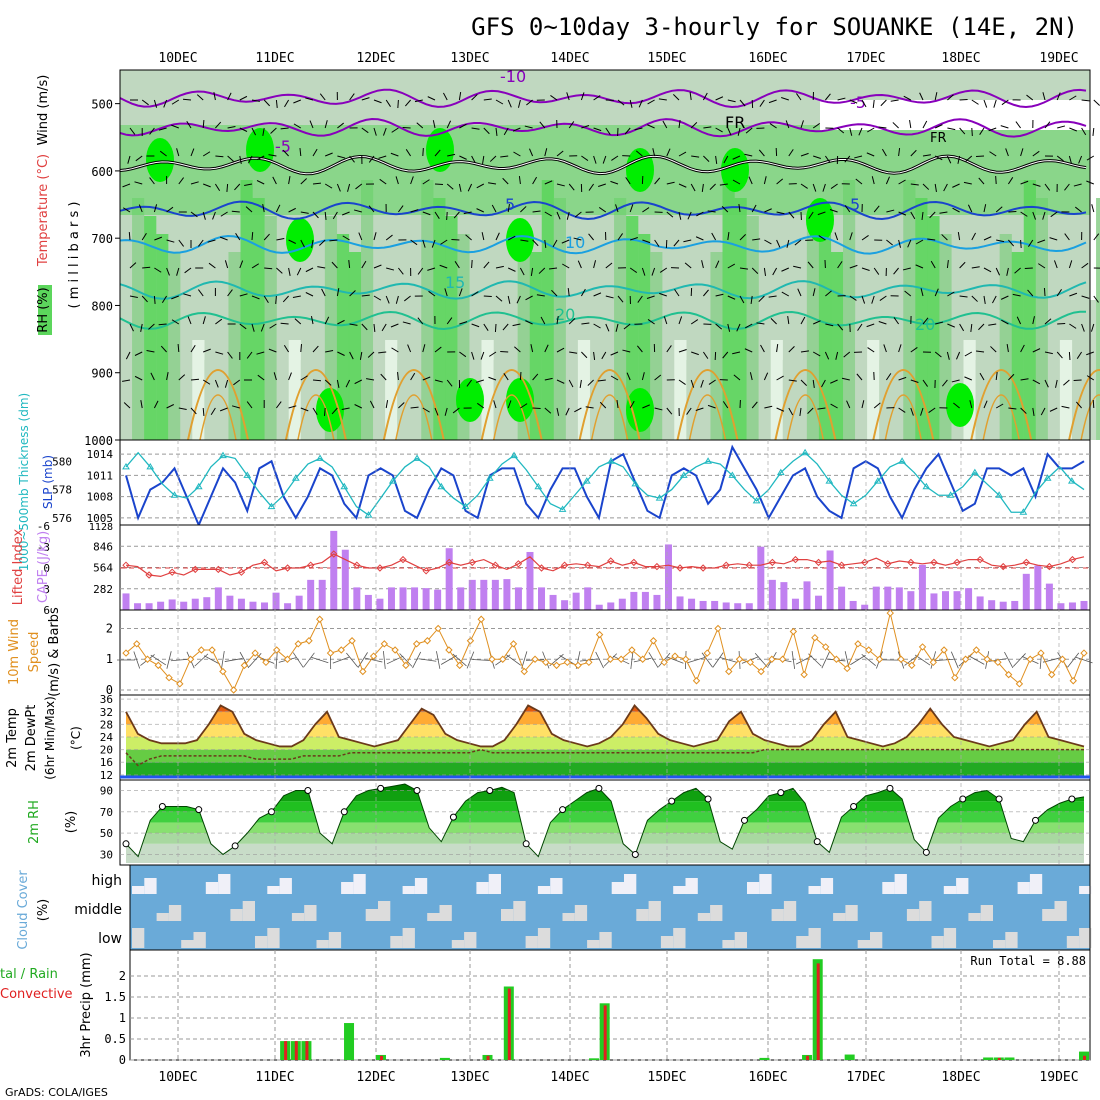 This screenshot has width=1100, height=1100. Describe the element at coordinates (46, 589) in the screenshot. I see `li-tick: 3` at that location.